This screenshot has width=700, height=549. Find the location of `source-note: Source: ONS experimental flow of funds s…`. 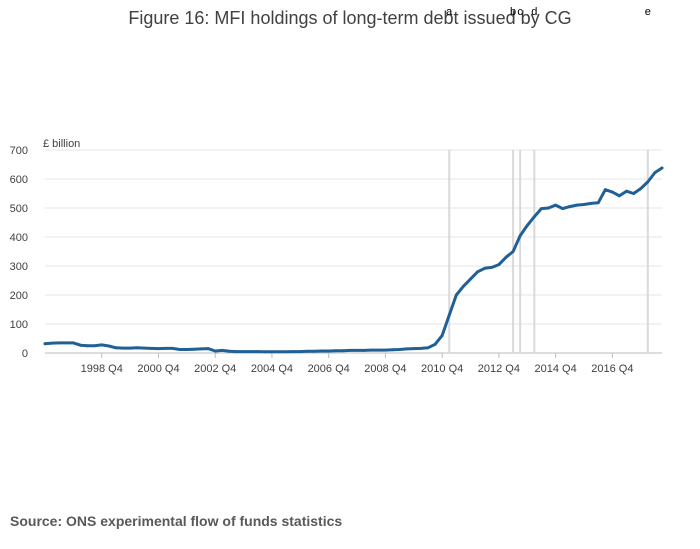

source-note: Source: ONS experimental flow of funds s… is located at coordinates (176, 521).